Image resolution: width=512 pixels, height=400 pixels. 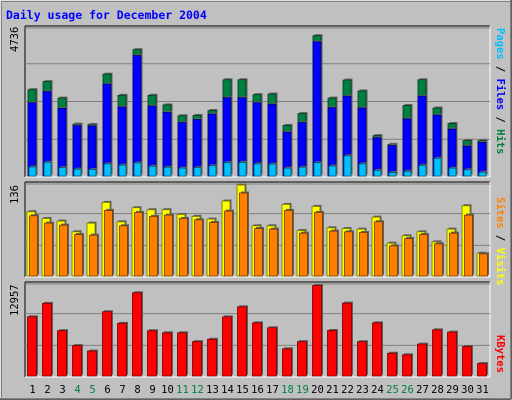 What do you see at coordinates (137, 390) in the screenshot?
I see `day-label: 8` at bounding box center [137, 390].